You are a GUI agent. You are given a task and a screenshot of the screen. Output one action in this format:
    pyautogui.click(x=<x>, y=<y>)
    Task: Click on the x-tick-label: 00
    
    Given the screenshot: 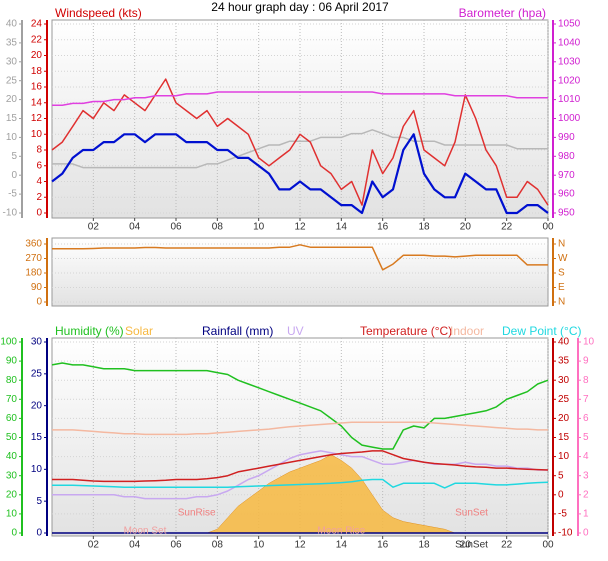 What is the action you would take?
    pyautogui.click(x=548, y=227)
    